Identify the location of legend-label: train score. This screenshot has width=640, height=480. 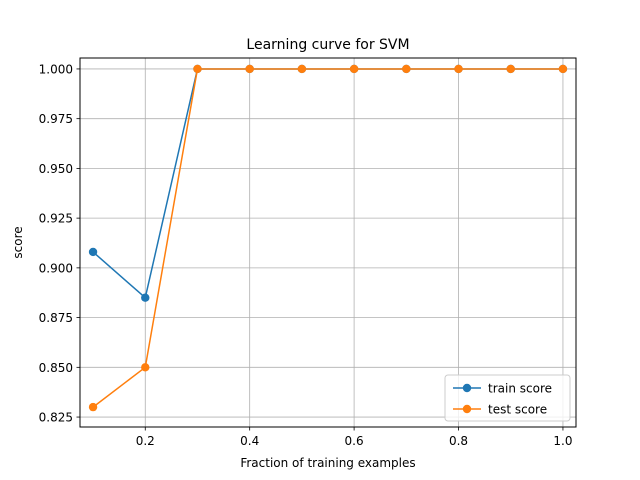
(520, 389).